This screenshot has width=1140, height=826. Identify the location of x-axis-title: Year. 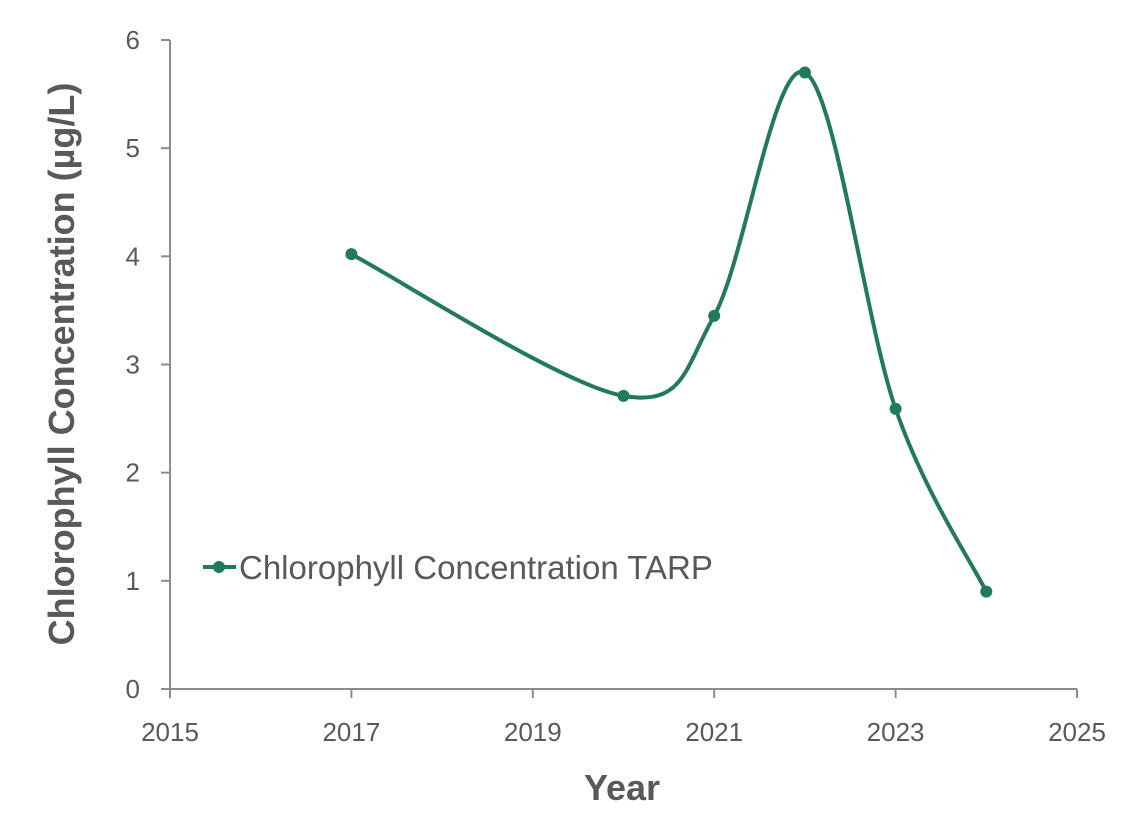
(622, 787).